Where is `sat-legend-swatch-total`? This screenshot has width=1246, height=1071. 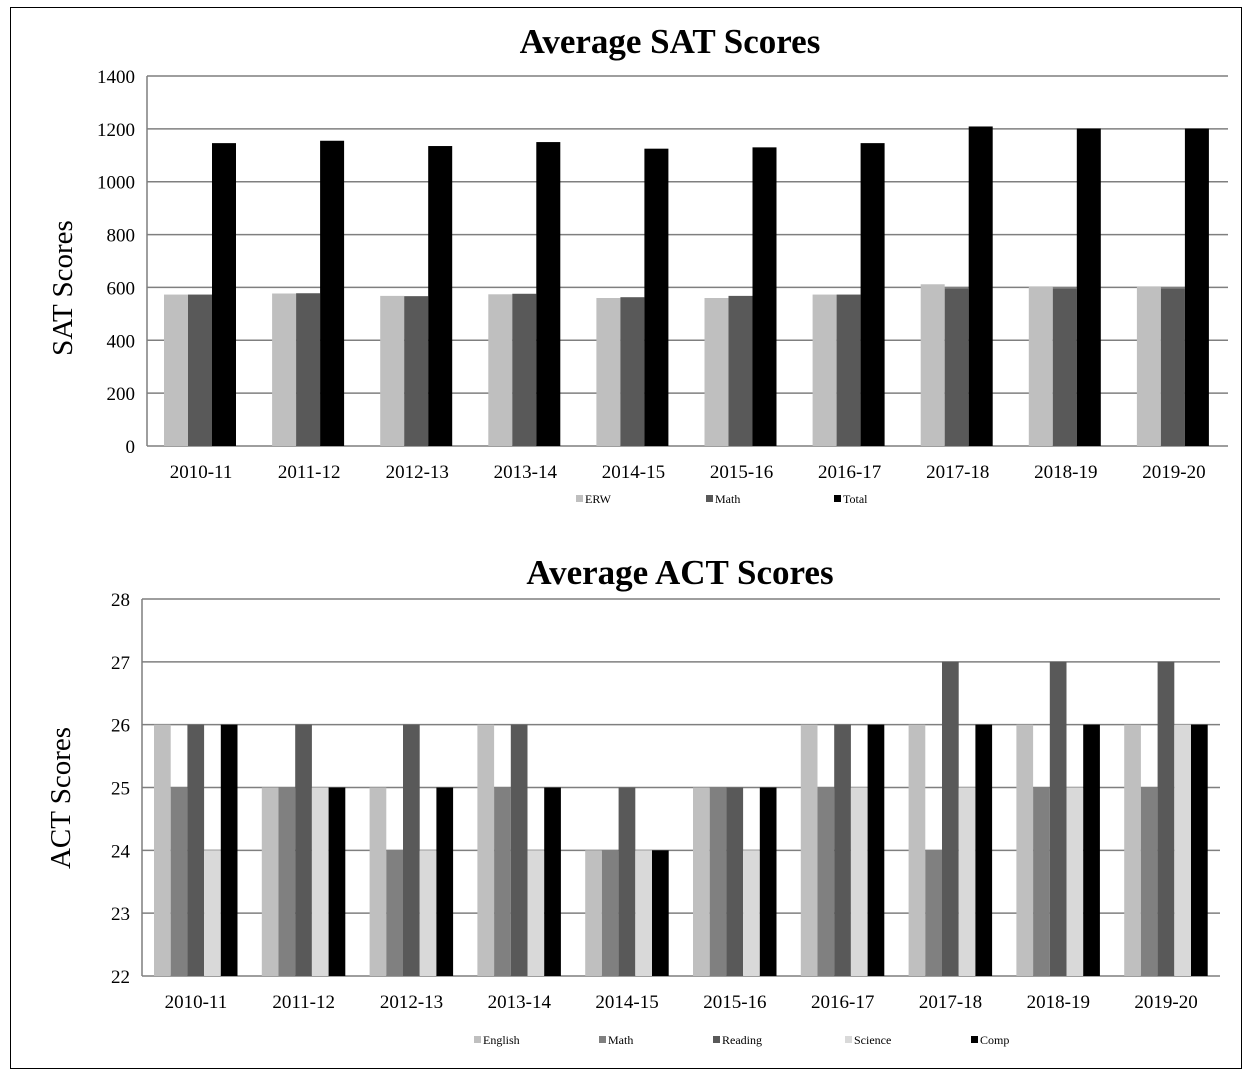
sat-legend-swatch-total is located at coordinates (837, 498).